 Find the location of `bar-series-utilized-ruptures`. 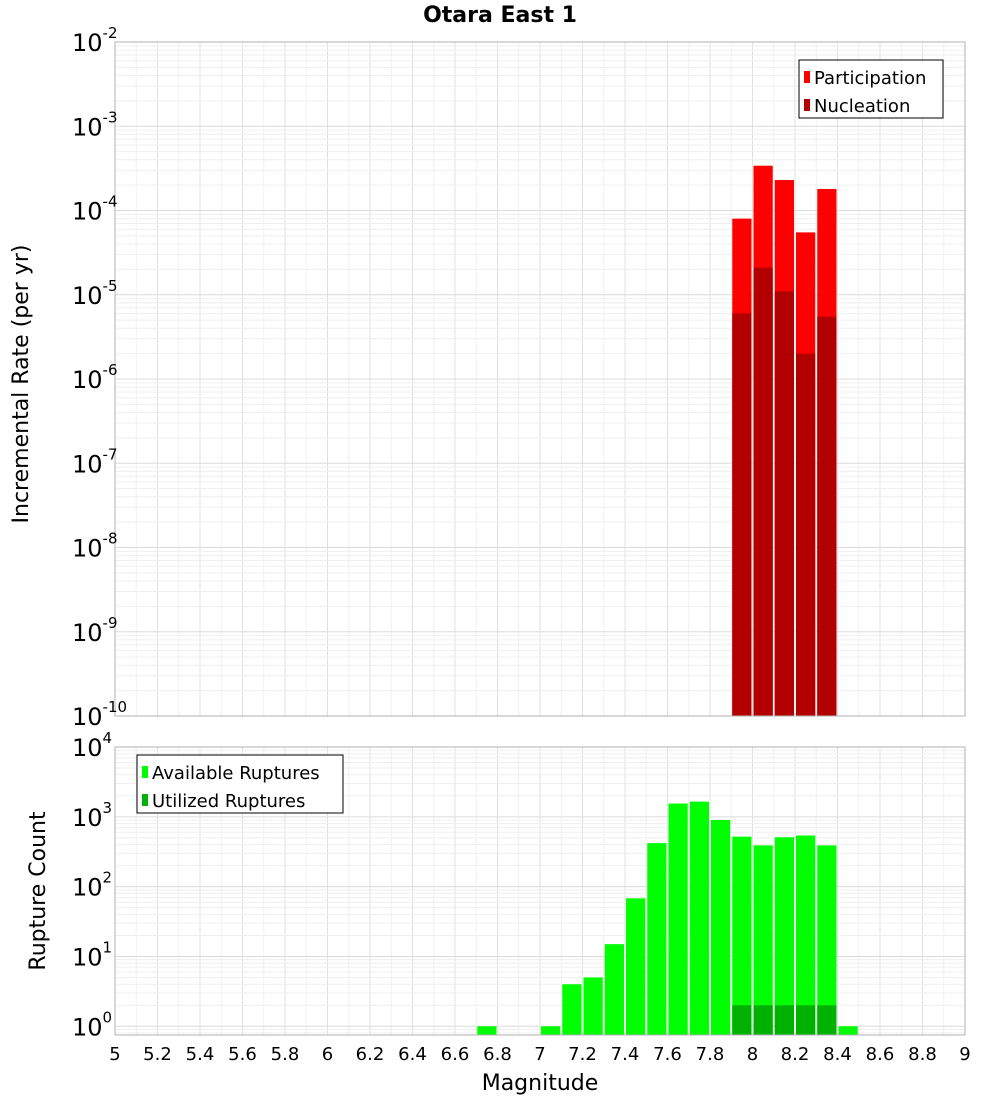

bar-series-utilized-ruptures is located at coordinates (784, 1020).